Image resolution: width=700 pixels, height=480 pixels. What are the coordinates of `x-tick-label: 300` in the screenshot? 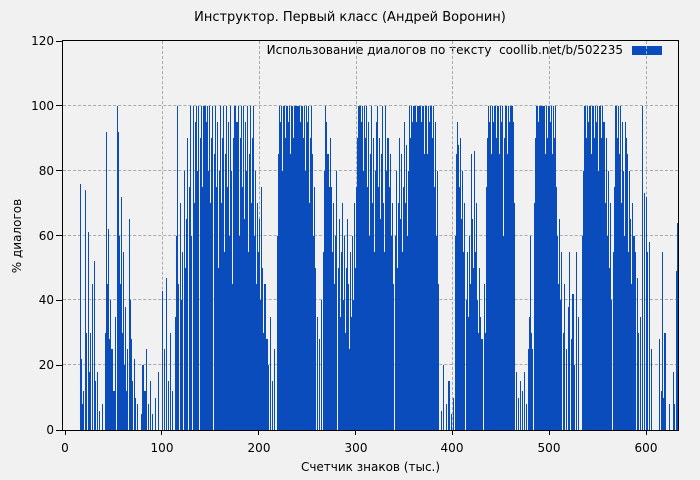 It's located at (356, 448).